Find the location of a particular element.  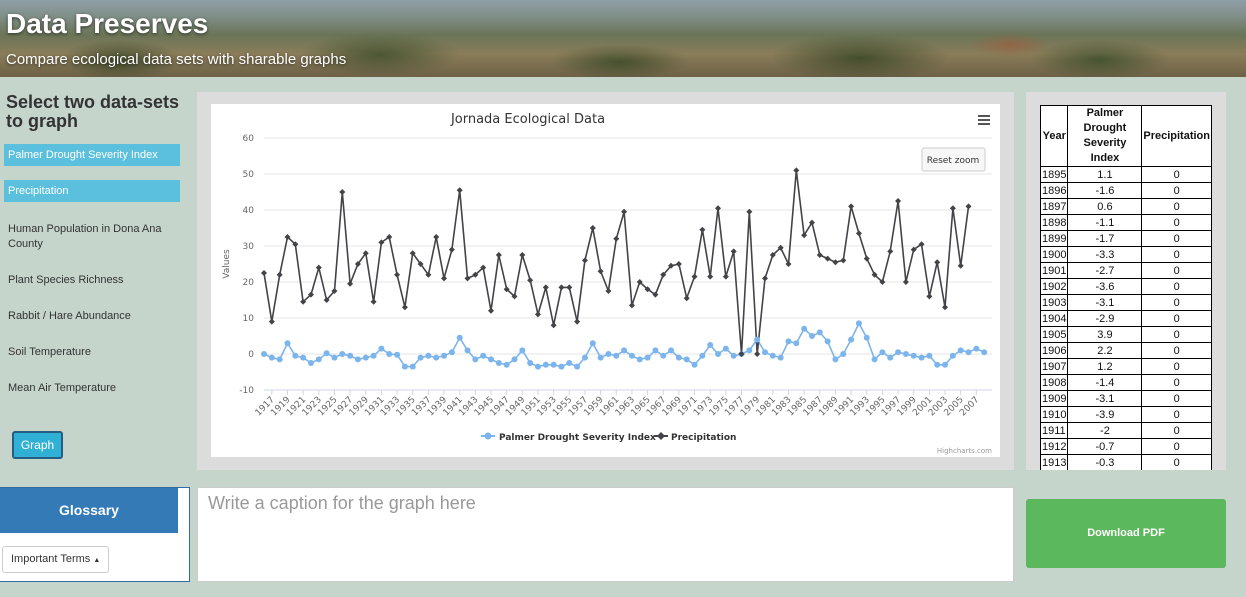

dataset-item-human-population: Human Population in Dona Ana County is located at coordinates (85, 236).